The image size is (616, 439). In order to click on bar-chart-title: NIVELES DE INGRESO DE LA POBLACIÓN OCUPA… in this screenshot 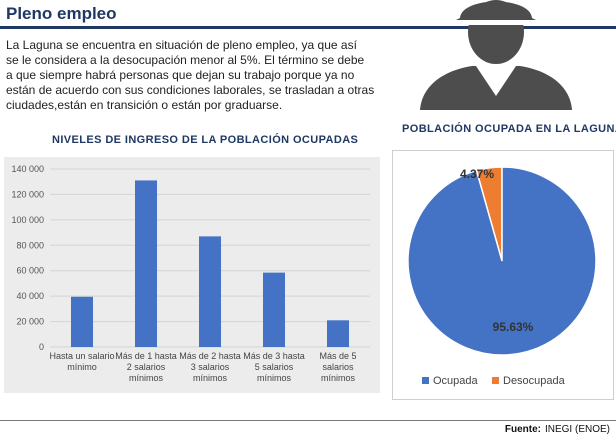, I will do `click(205, 140)`.